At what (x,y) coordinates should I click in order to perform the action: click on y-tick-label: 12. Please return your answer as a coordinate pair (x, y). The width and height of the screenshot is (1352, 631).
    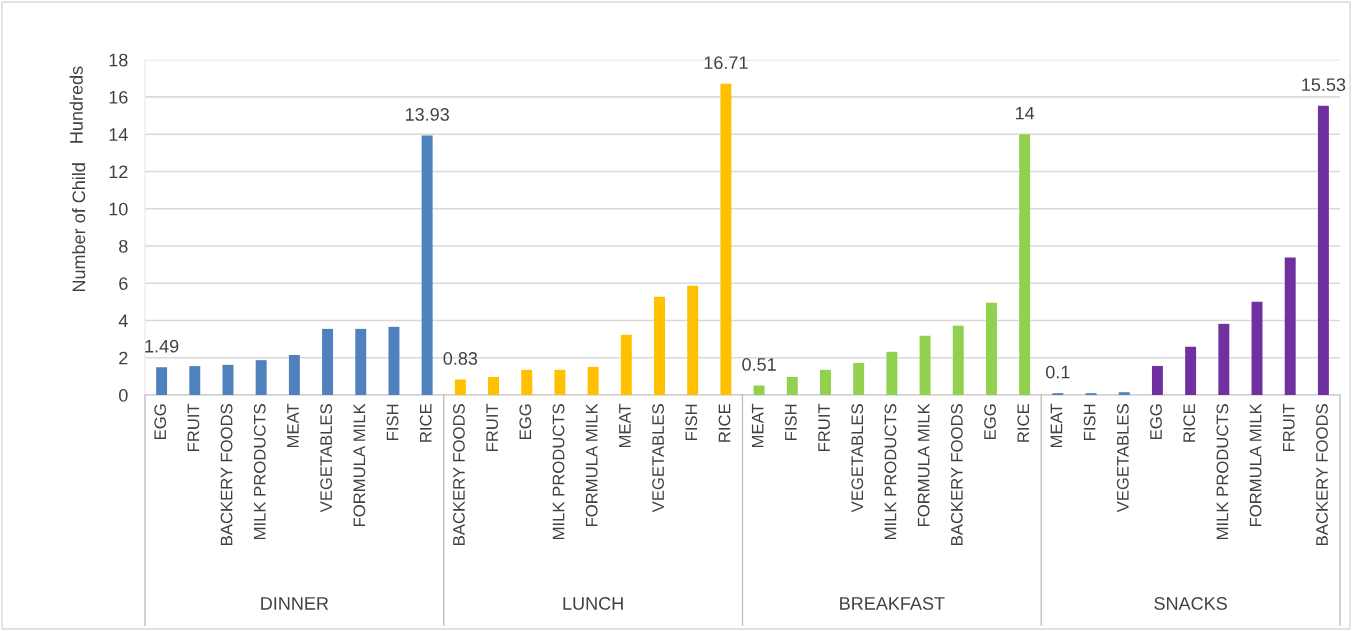
    Looking at the image, I should click on (118, 172).